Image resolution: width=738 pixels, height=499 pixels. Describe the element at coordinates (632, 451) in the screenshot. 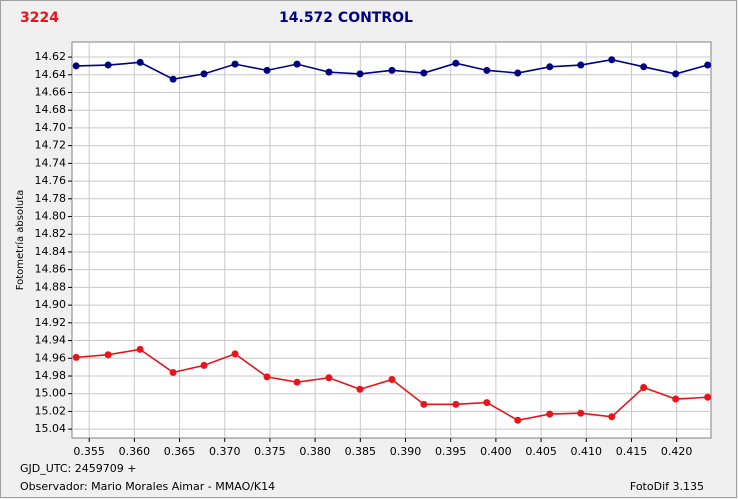

I see `x-tick-label: 0.415` at that location.